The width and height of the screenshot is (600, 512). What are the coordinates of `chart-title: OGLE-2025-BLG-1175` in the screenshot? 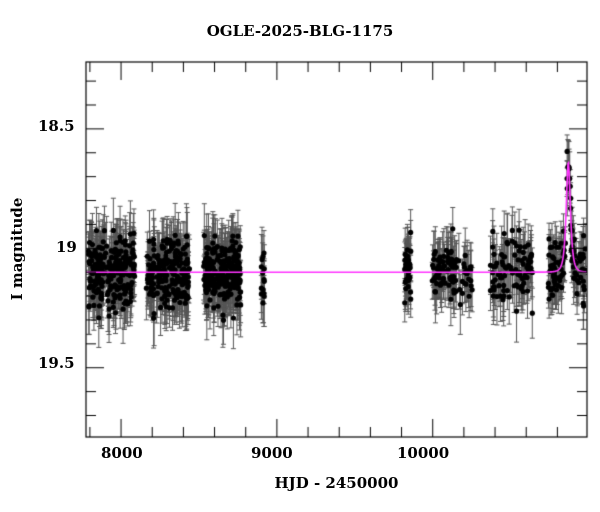 It's located at (300, 31).